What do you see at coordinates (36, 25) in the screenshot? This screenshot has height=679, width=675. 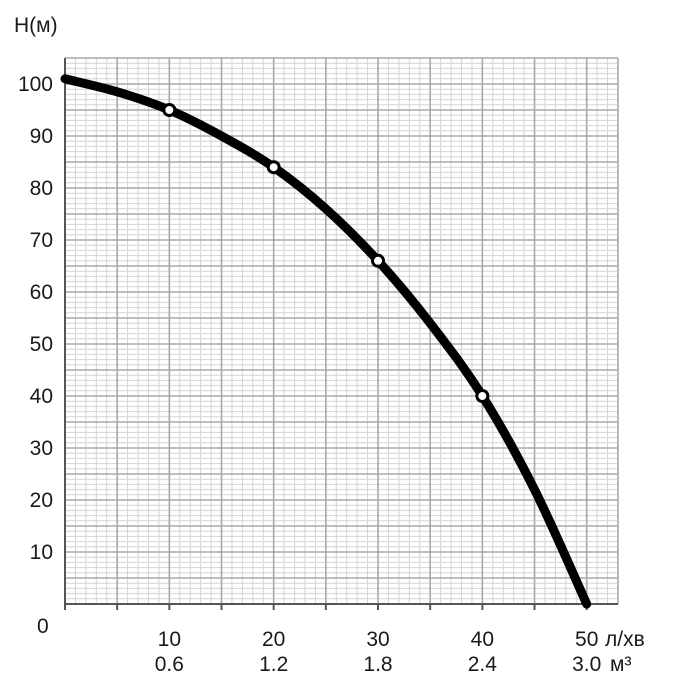 I see `y-axis-label: H(м)` at bounding box center [36, 25].